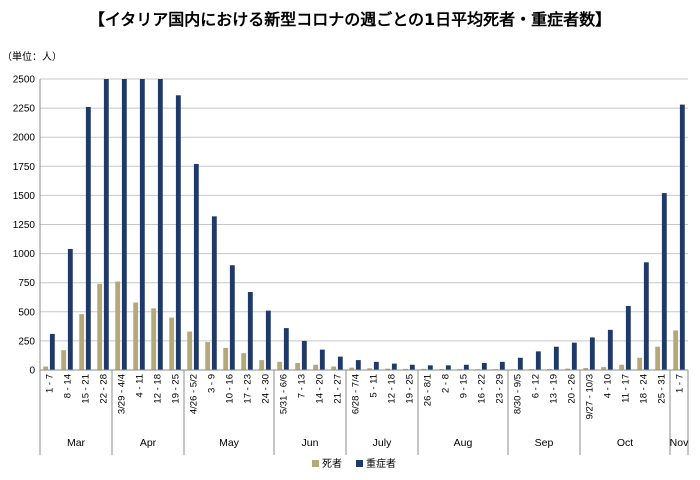 This screenshot has width=700, height=480. What do you see at coordinates (32, 371) in the screenshot?
I see `y-tick-label: 0` at bounding box center [32, 371].